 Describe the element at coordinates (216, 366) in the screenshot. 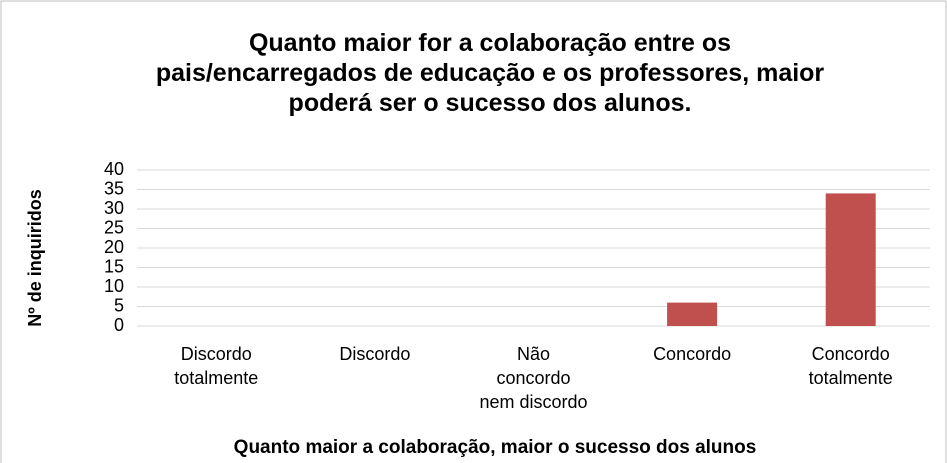

I see `x-tick-label: Discordo totalmente` at that location.